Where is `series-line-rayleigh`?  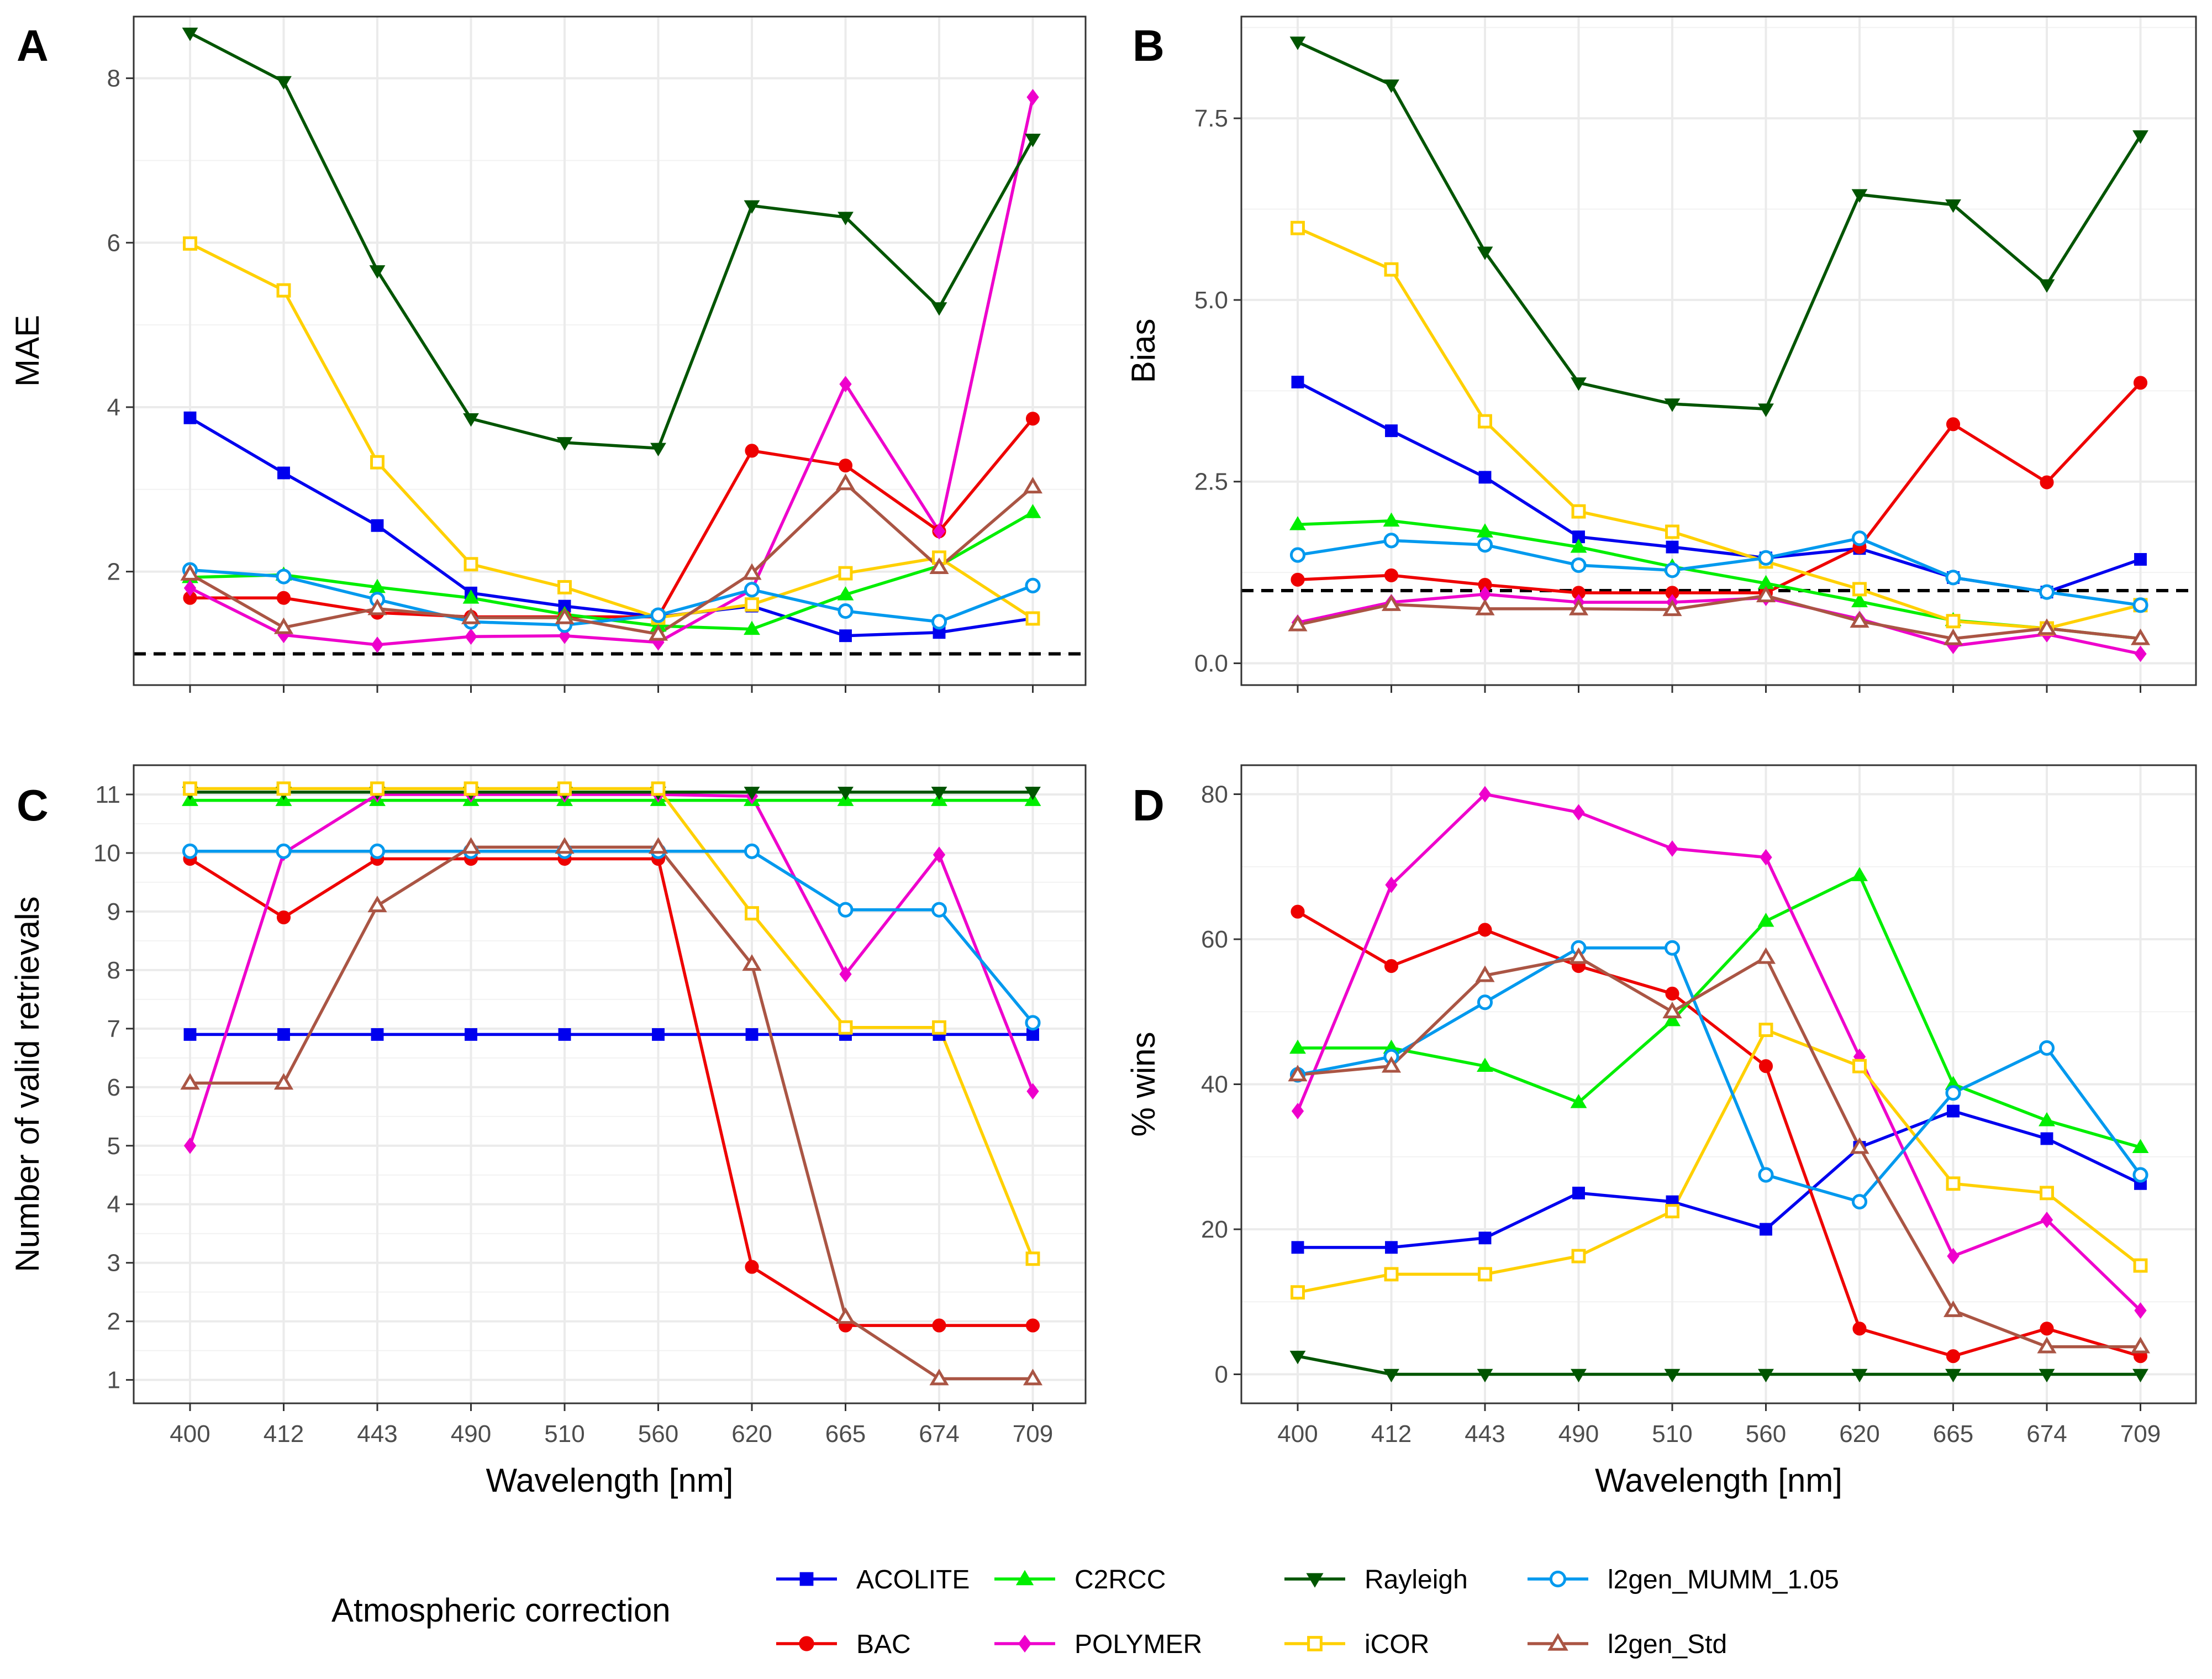 series-line-rayleigh is located at coordinates (1719, 1365).